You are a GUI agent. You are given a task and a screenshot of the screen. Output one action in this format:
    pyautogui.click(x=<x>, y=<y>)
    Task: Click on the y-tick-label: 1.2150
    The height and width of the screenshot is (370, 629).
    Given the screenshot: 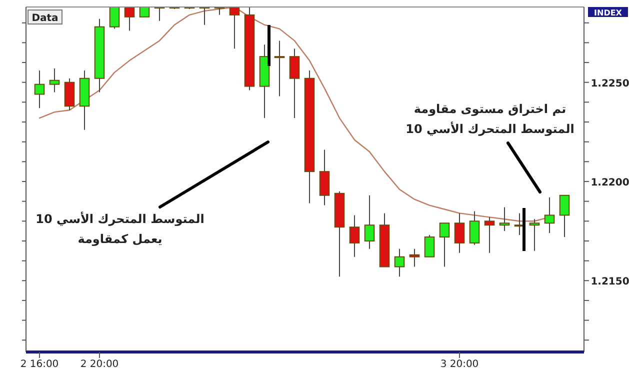 What is the action you would take?
    pyautogui.click(x=609, y=282)
    